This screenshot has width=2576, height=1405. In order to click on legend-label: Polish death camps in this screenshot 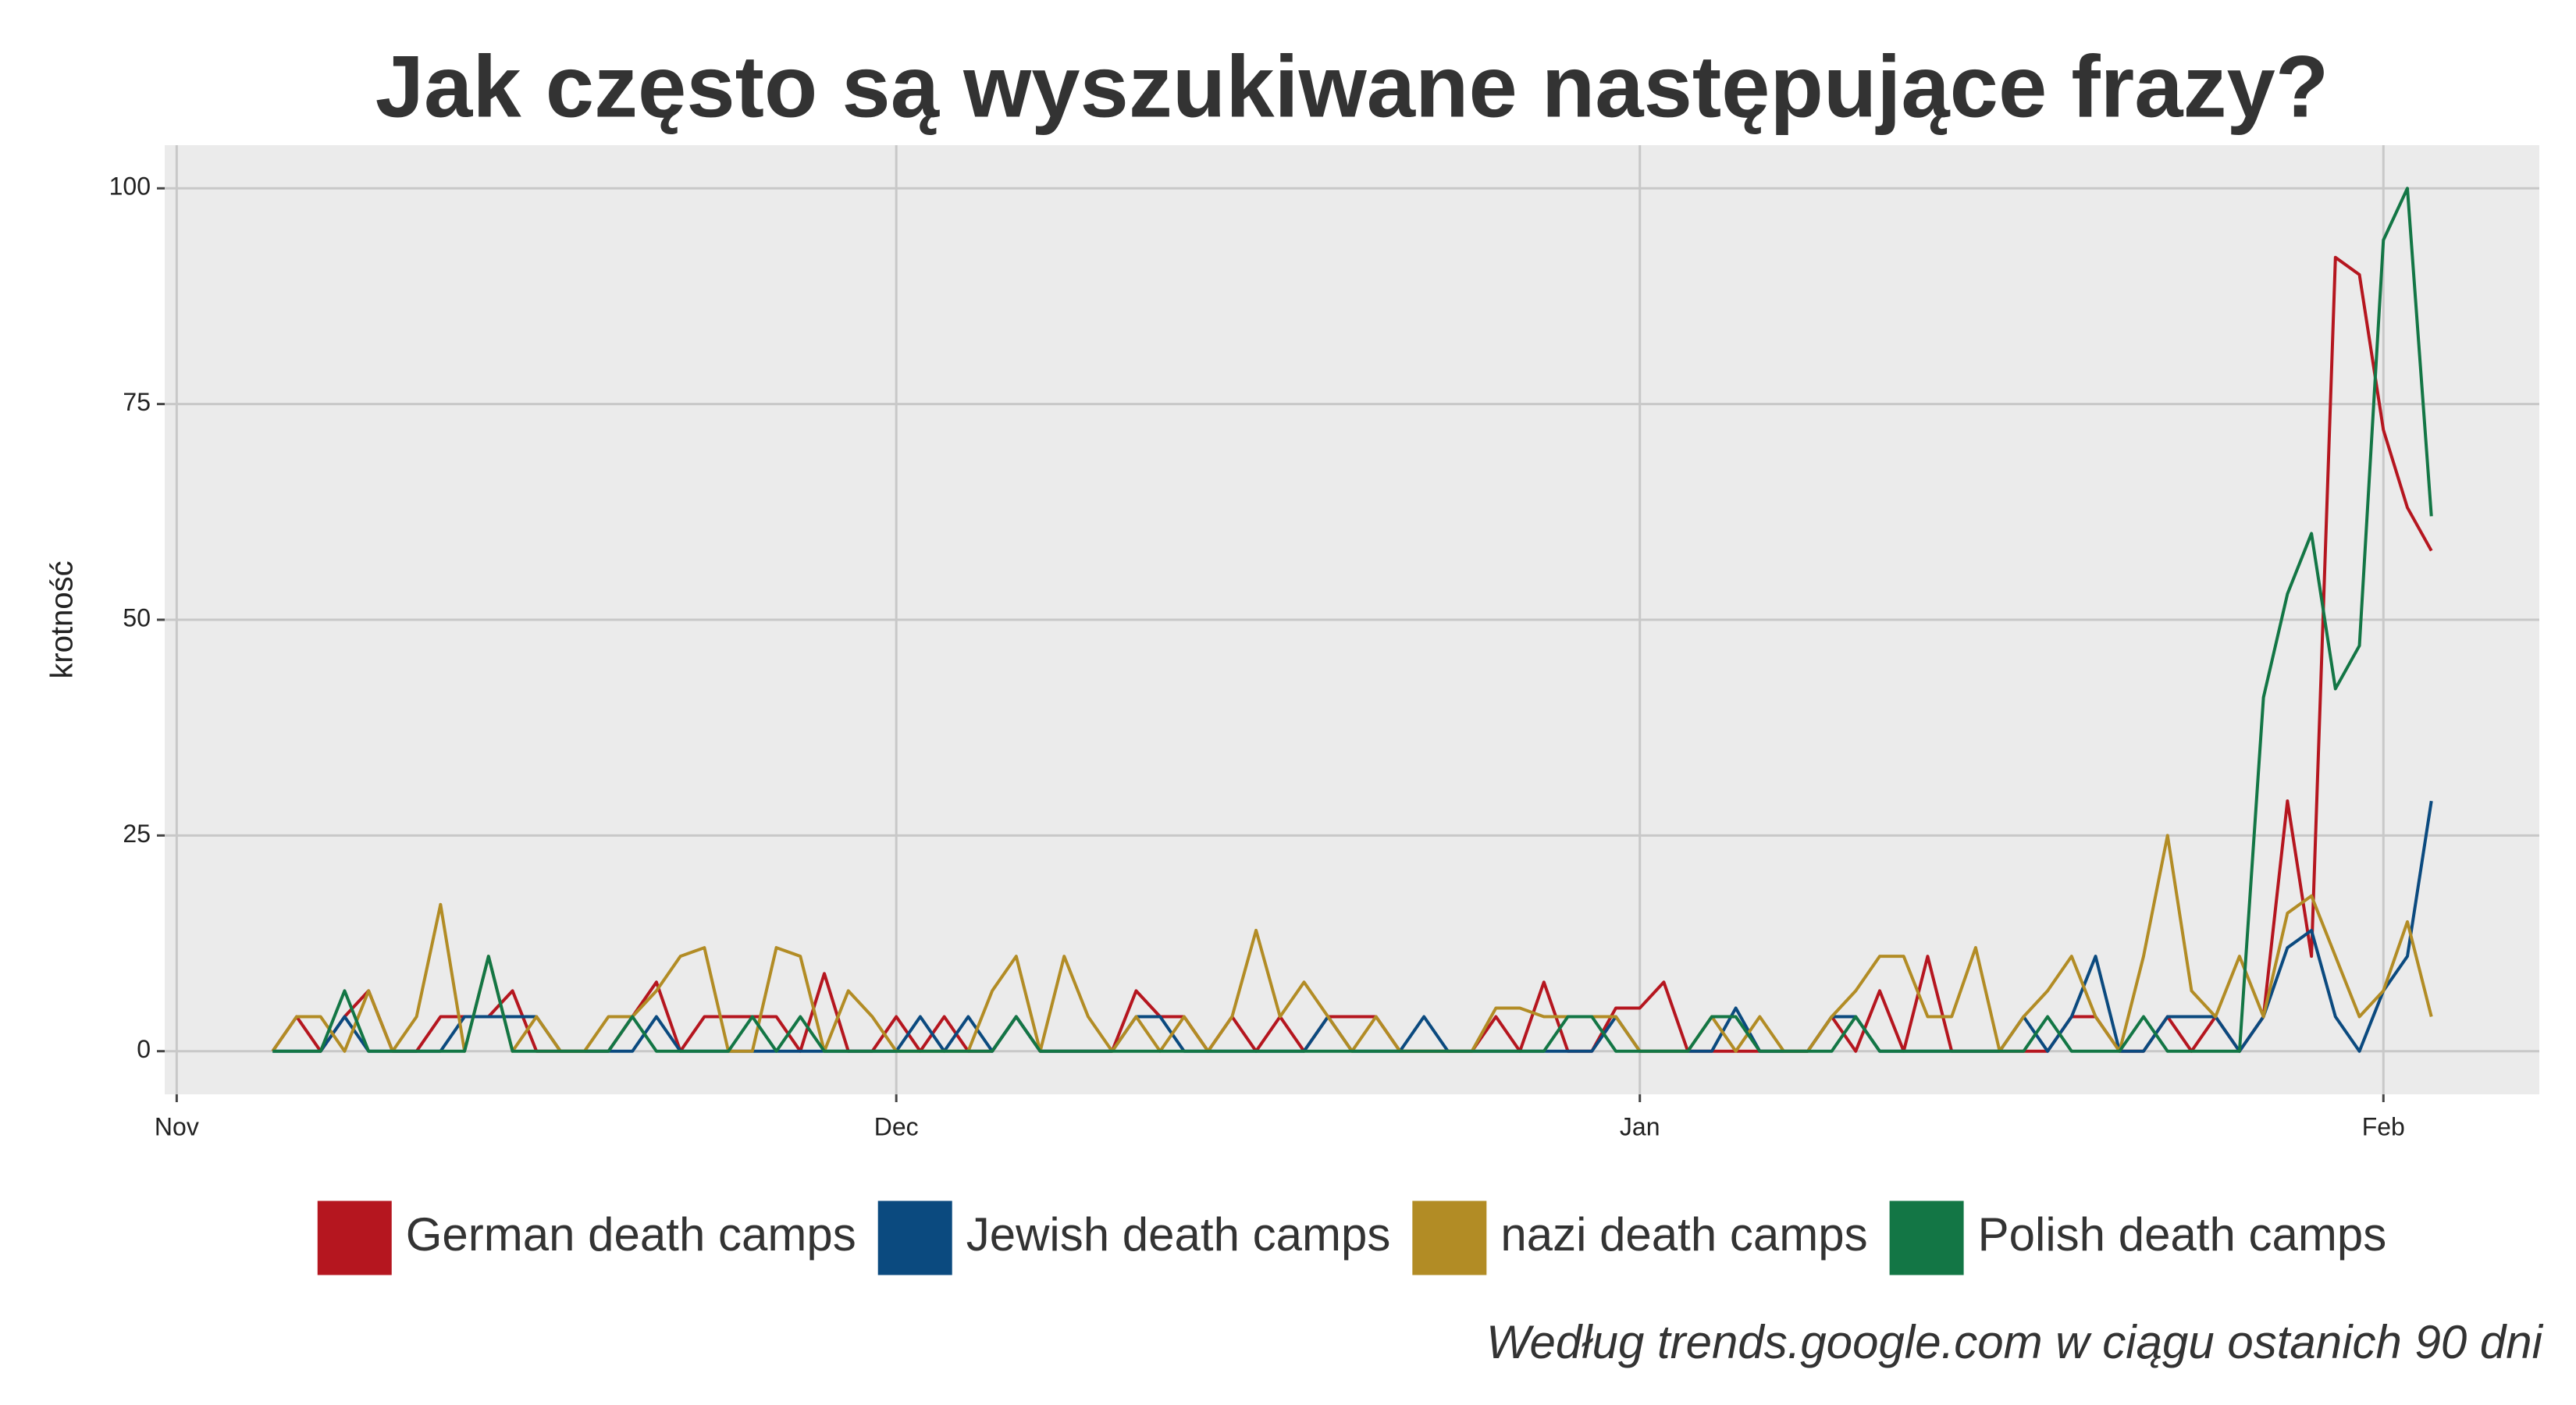, I will do `click(2182, 1234)`.